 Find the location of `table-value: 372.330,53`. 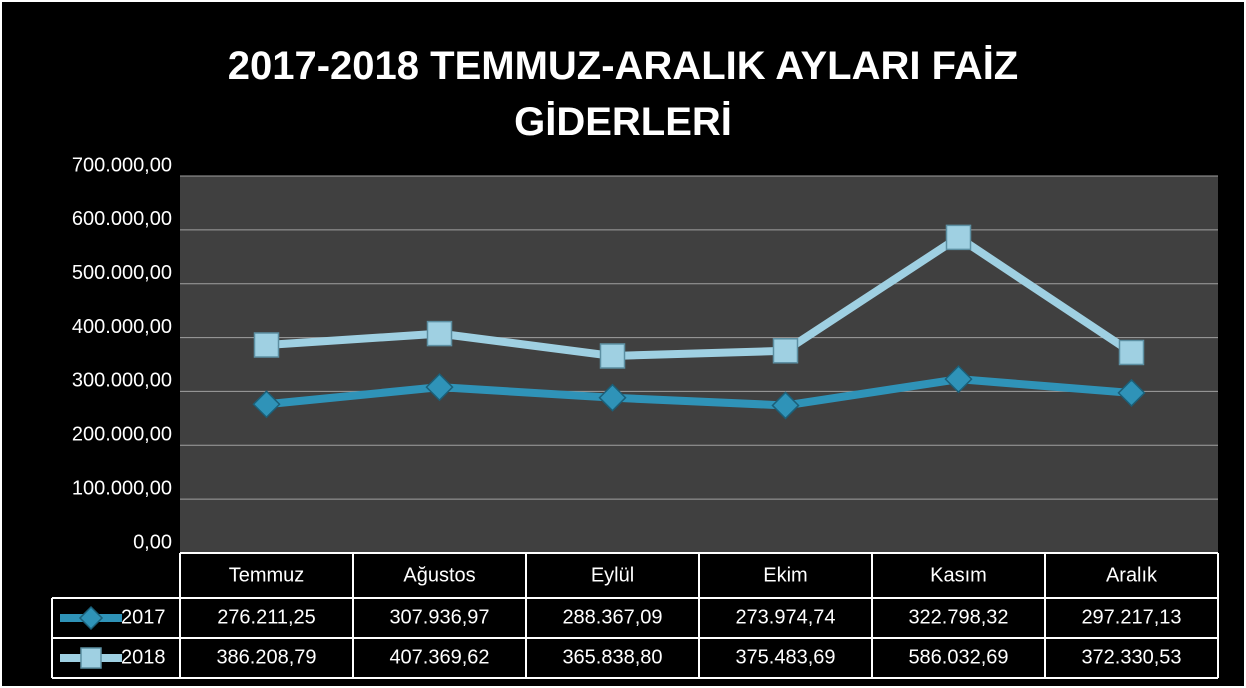

table-value: 372.330,53 is located at coordinates (1131, 657).